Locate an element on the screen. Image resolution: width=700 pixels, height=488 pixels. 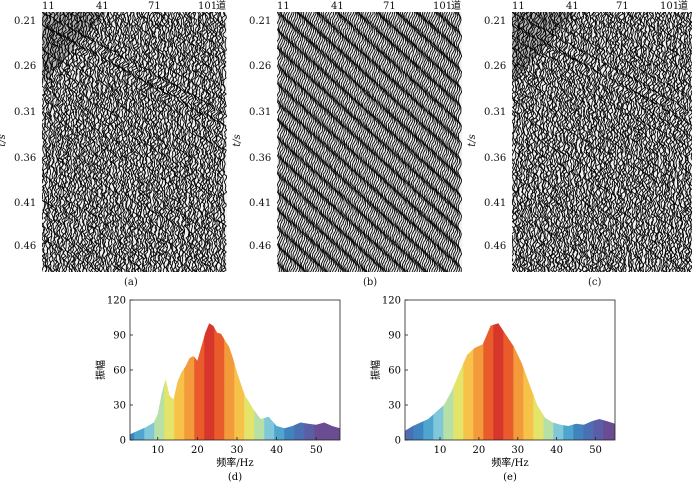
spectrum-chart-d: 0 30 60 90 120 10 20 30 40 50 频率/Hz 振幅 (d) is located at coordinates (220, 387).